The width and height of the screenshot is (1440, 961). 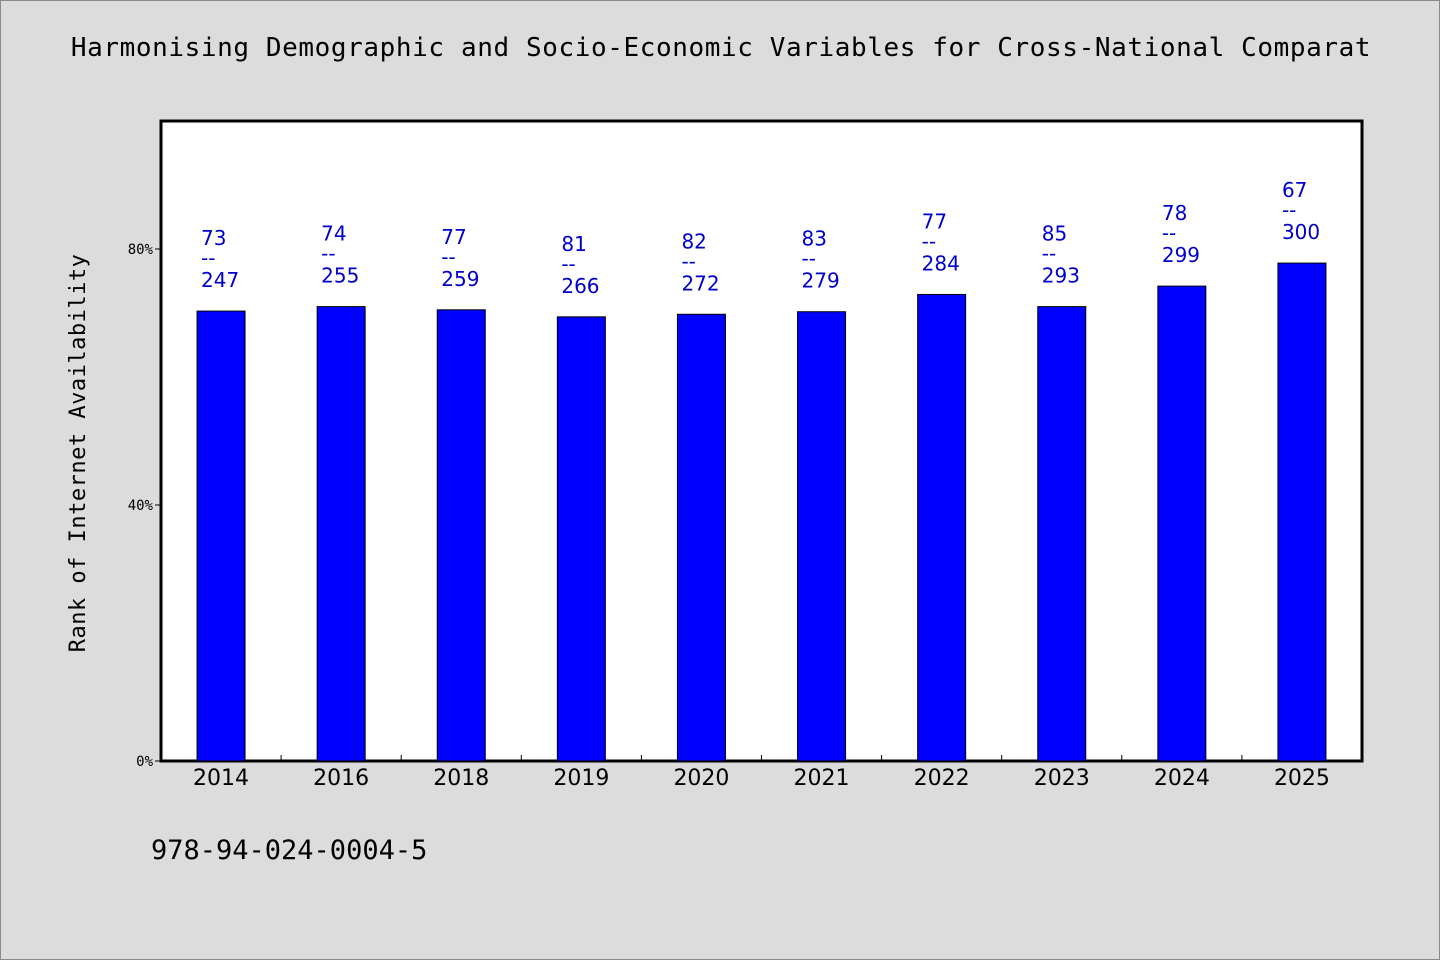 I want to click on data-label-top: 81, so click(x=573, y=244).